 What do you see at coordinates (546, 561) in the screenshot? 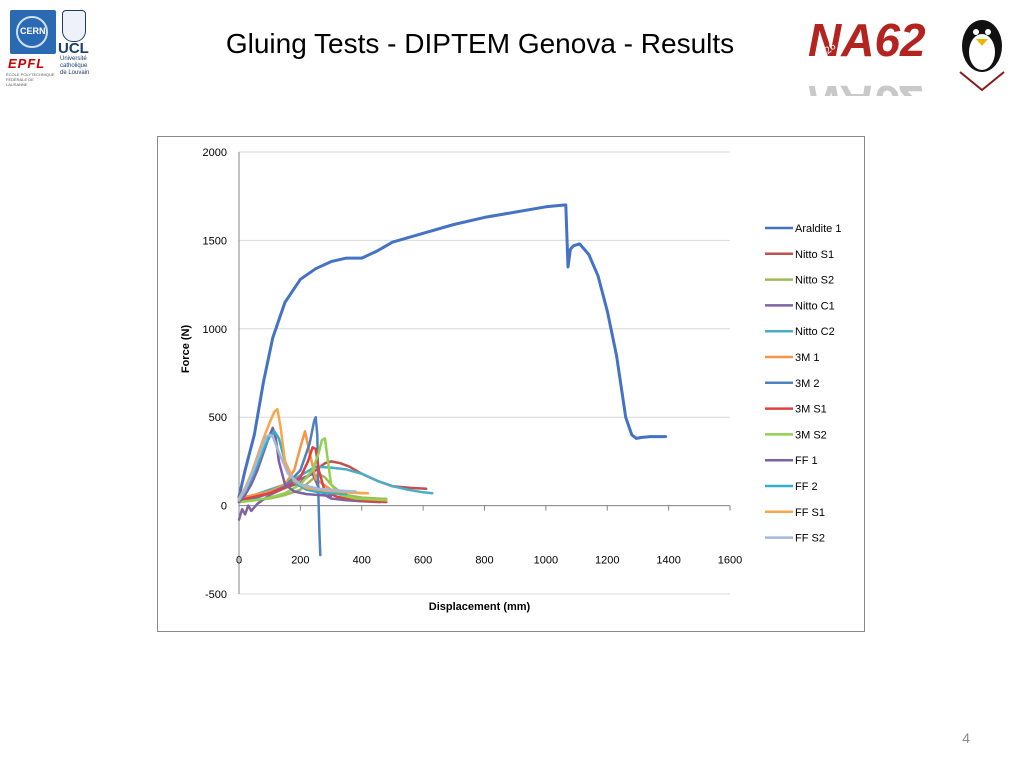
I see `x-tick-label: 1000` at bounding box center [546, 561].